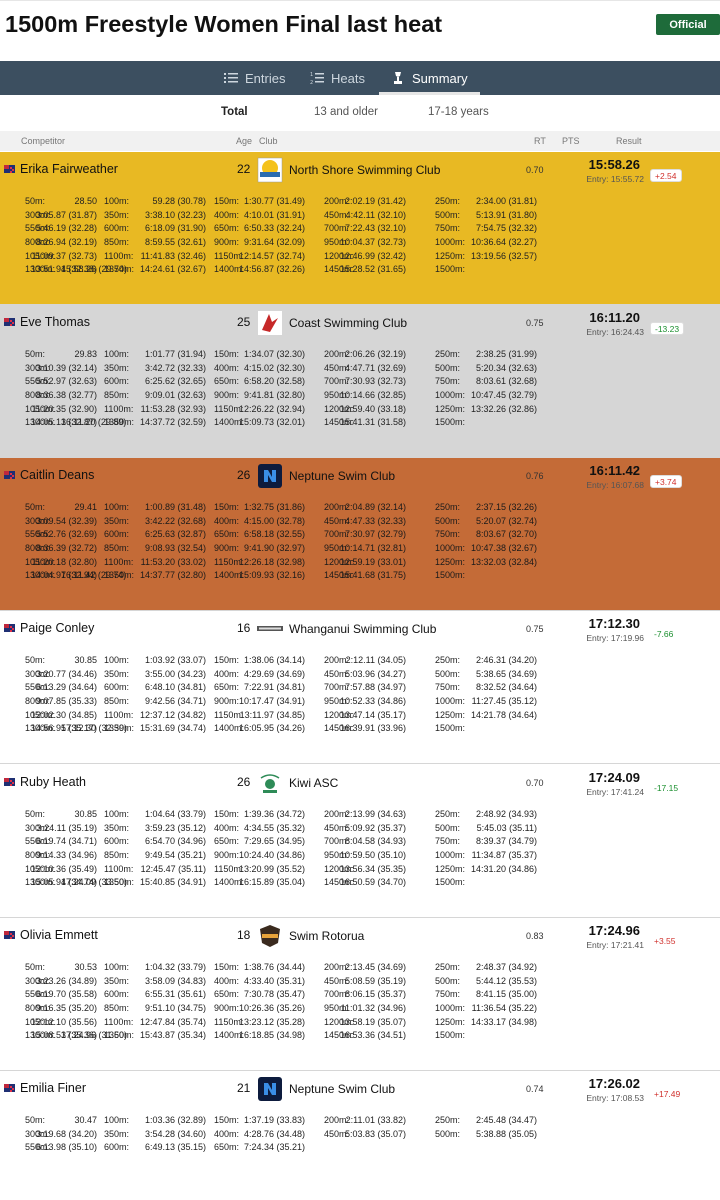 This screenshot has width=720, height=1200. Describe the element at coordinates (375, 980) in the screenshot. I see `split-time: 5:08.59 (35.19)` at that location.